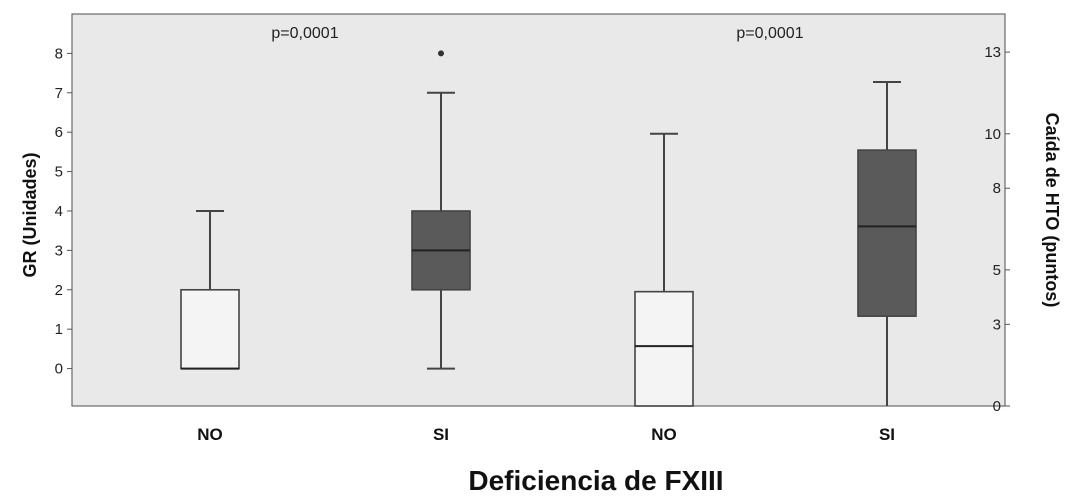 This screenshot has width=1068, height=501. I want to click on box-group-si-right, so click(887, 243).